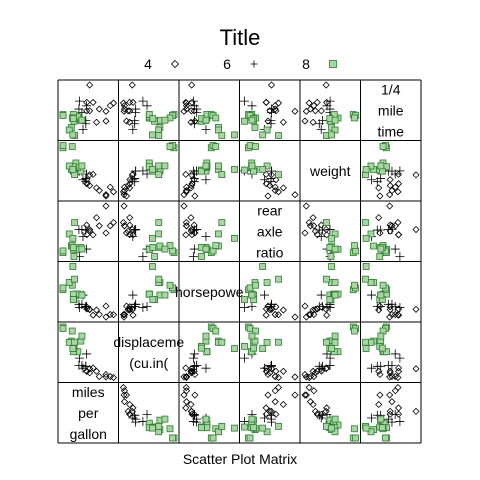 This screenshot has width=480, height=480. I want to click on variable-label: time, so click(391, 131).